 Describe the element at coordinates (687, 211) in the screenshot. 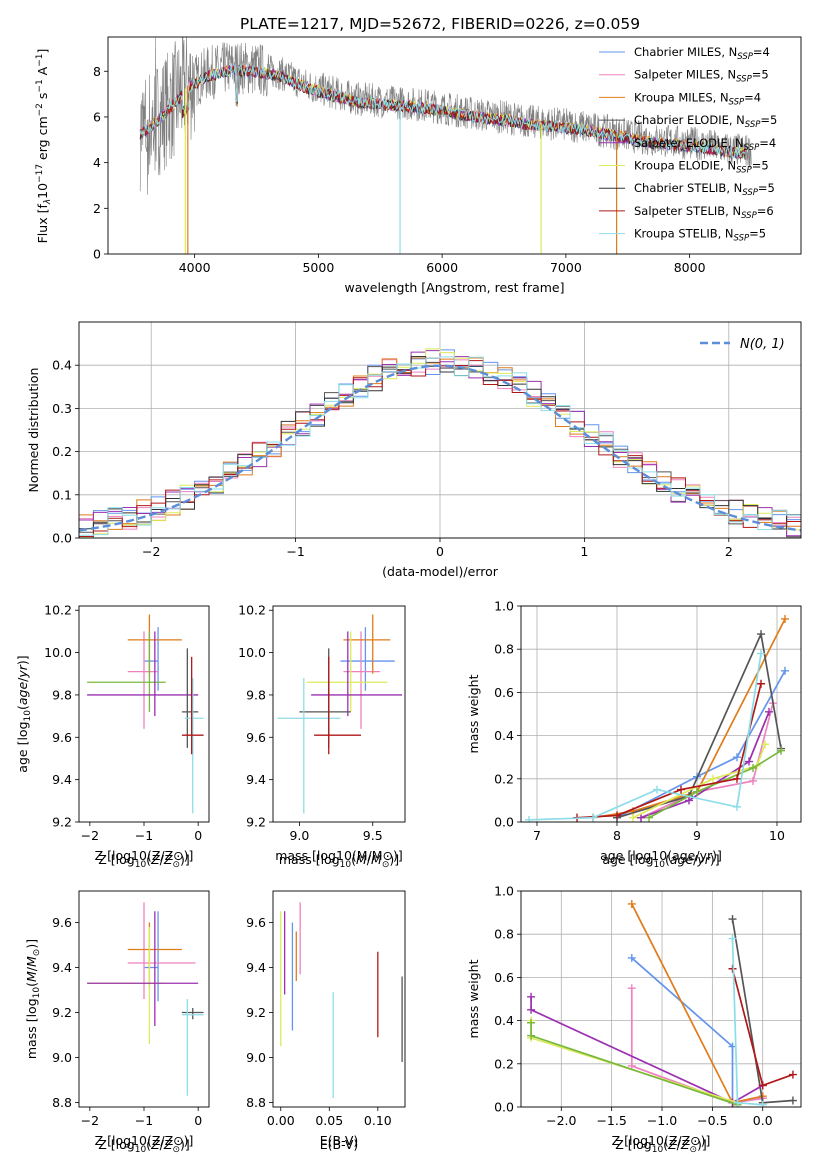

I see `legend-label-text: Salpeter STELIB, N` at that location.